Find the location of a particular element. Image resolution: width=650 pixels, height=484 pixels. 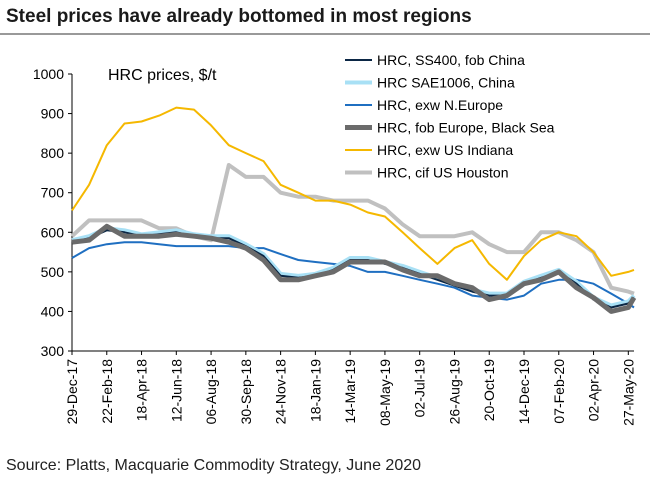

x-tick-label: 02-Jul-19 is located at coordinates (420, 388).